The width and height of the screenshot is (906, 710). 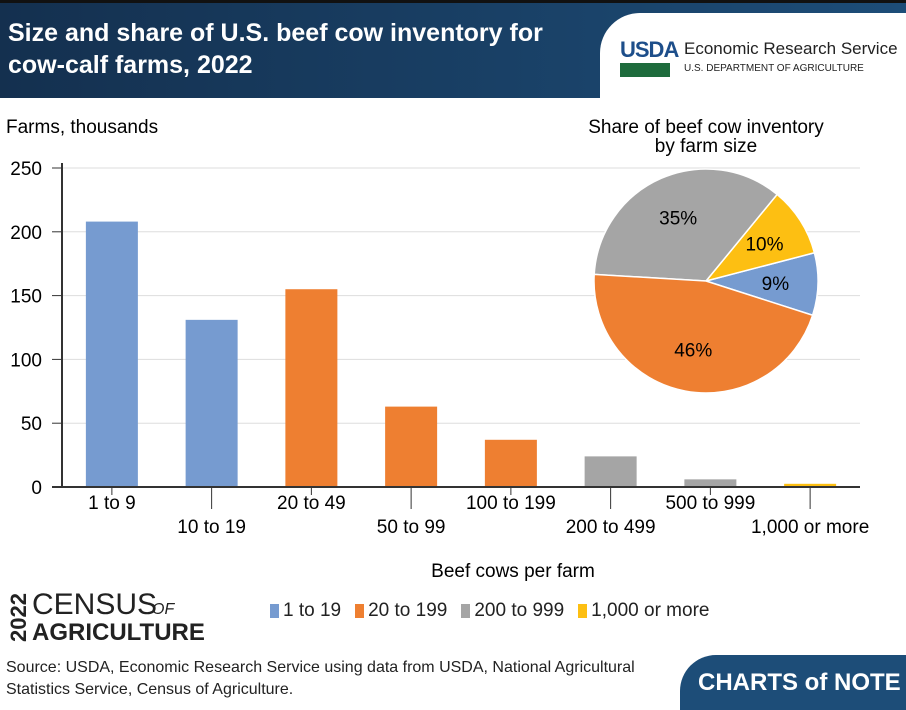 What do you see at coordinates (411, 527) in the screenshot?
I see `x-tick-label: 50 to 99` at bounding box center [411, 527].